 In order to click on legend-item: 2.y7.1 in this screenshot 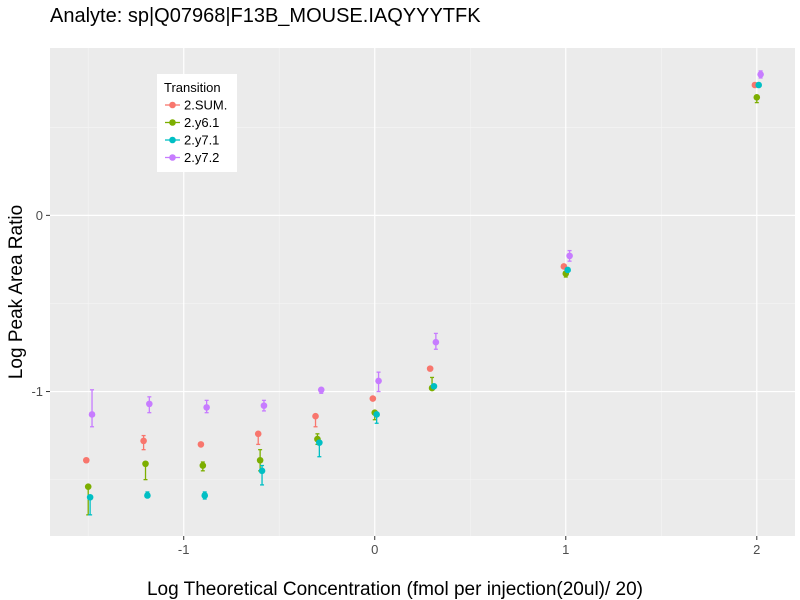, I will do `click(192, 140)`.